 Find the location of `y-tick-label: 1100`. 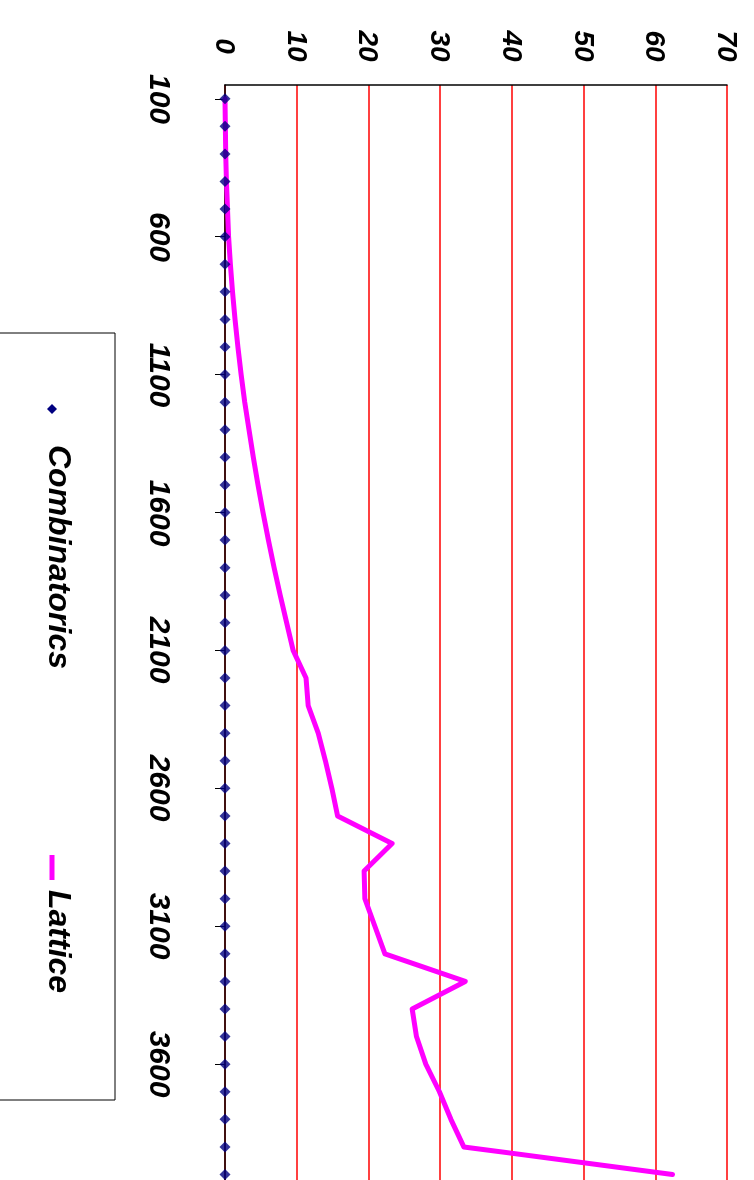

y-tick-label: 1100 is located at coordinates (160, 374).